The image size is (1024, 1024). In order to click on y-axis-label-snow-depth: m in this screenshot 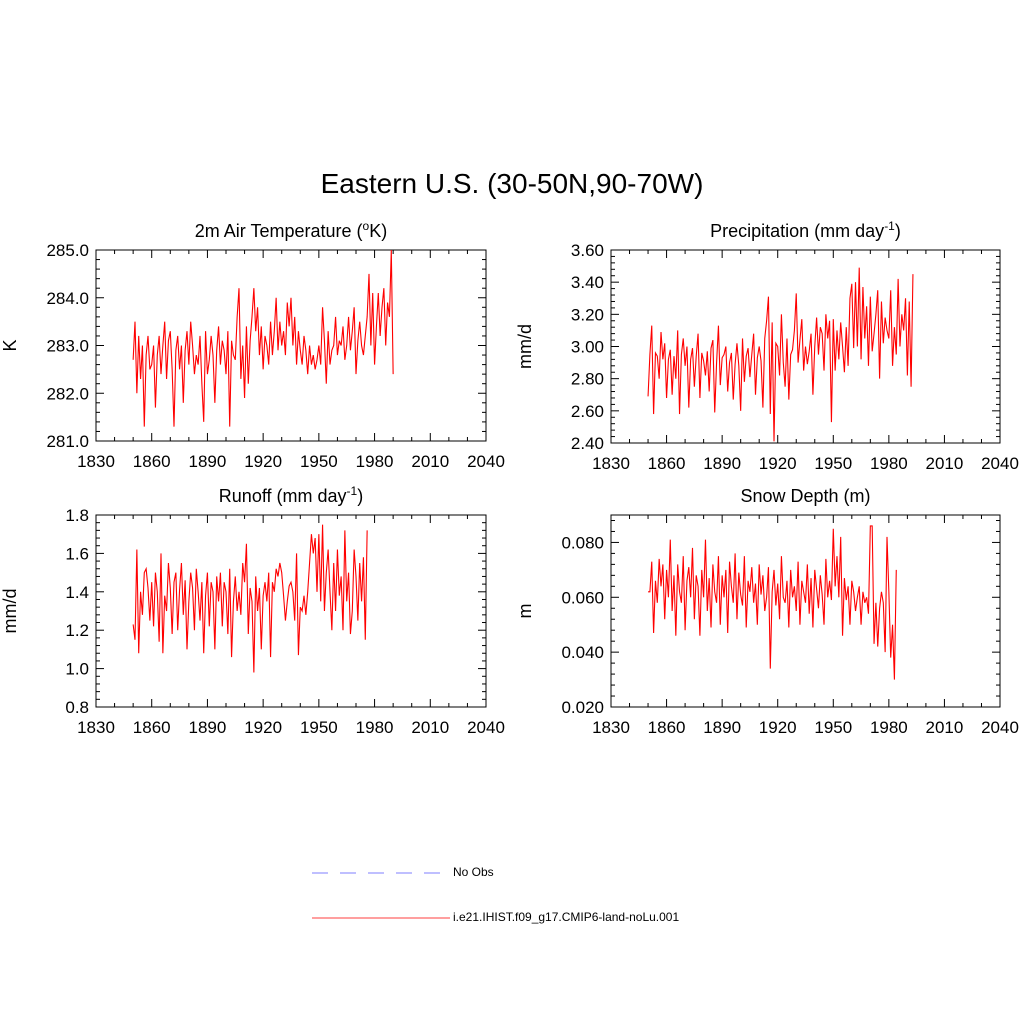, I will do `click(525, 611)`.